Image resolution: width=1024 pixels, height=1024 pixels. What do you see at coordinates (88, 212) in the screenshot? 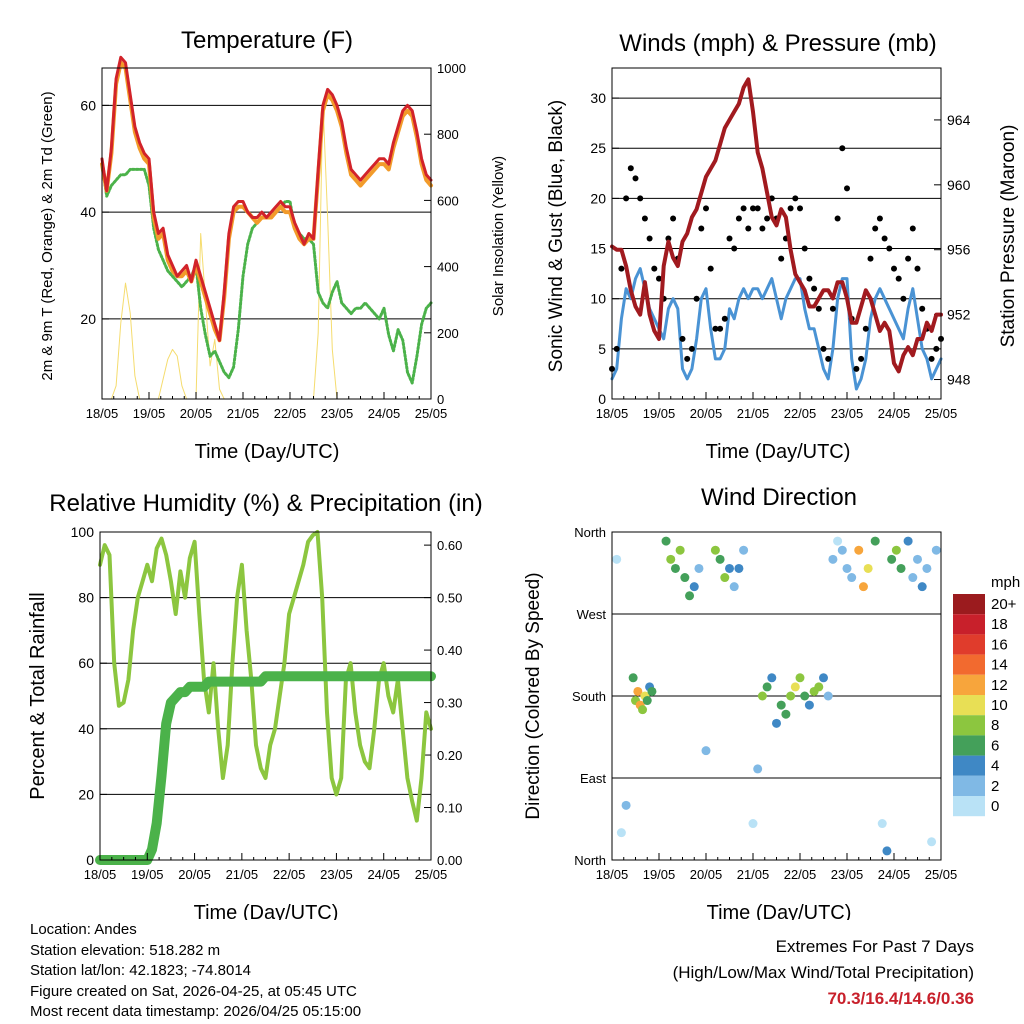
I see `temp-y-ytick-label: 40` at bounding box center [88, 212].